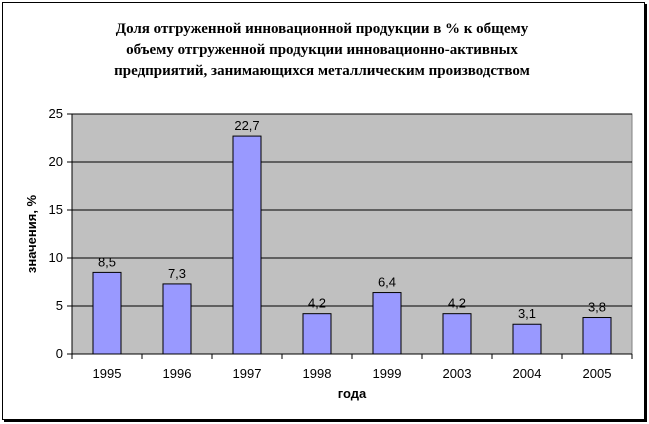 The width and height of the screenshot is (649, 424). I want to click on x-tick-label-1998: 1998, so click(317, 373).